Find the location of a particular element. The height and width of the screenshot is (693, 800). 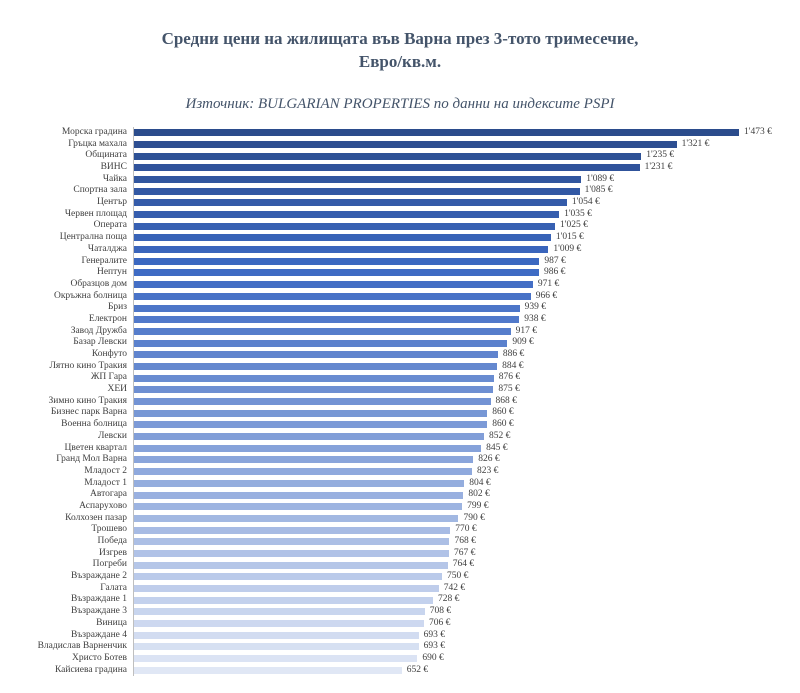

value-label: 868 € is located at coordinates (506, 400).